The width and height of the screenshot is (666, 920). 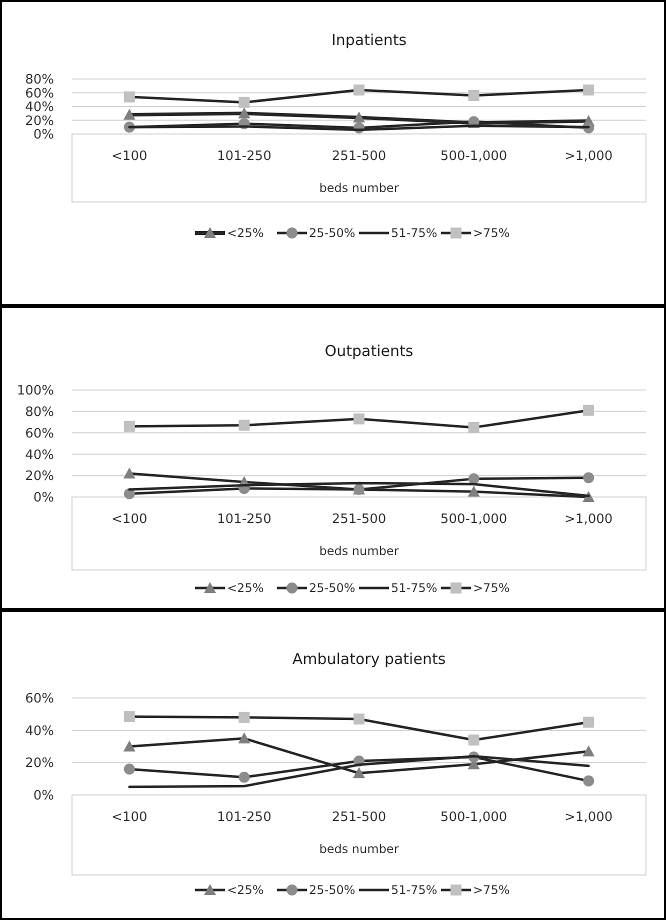 I want to click on chart-title: Inpatients, so click(x=369, y=40).